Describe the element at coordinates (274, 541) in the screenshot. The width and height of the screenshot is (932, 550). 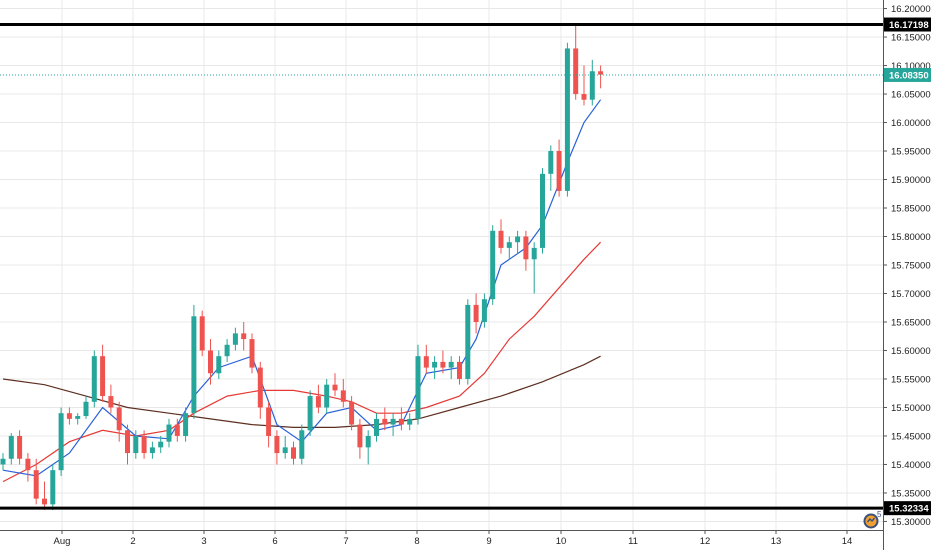
I see `time-tick-label: 6` at that location.